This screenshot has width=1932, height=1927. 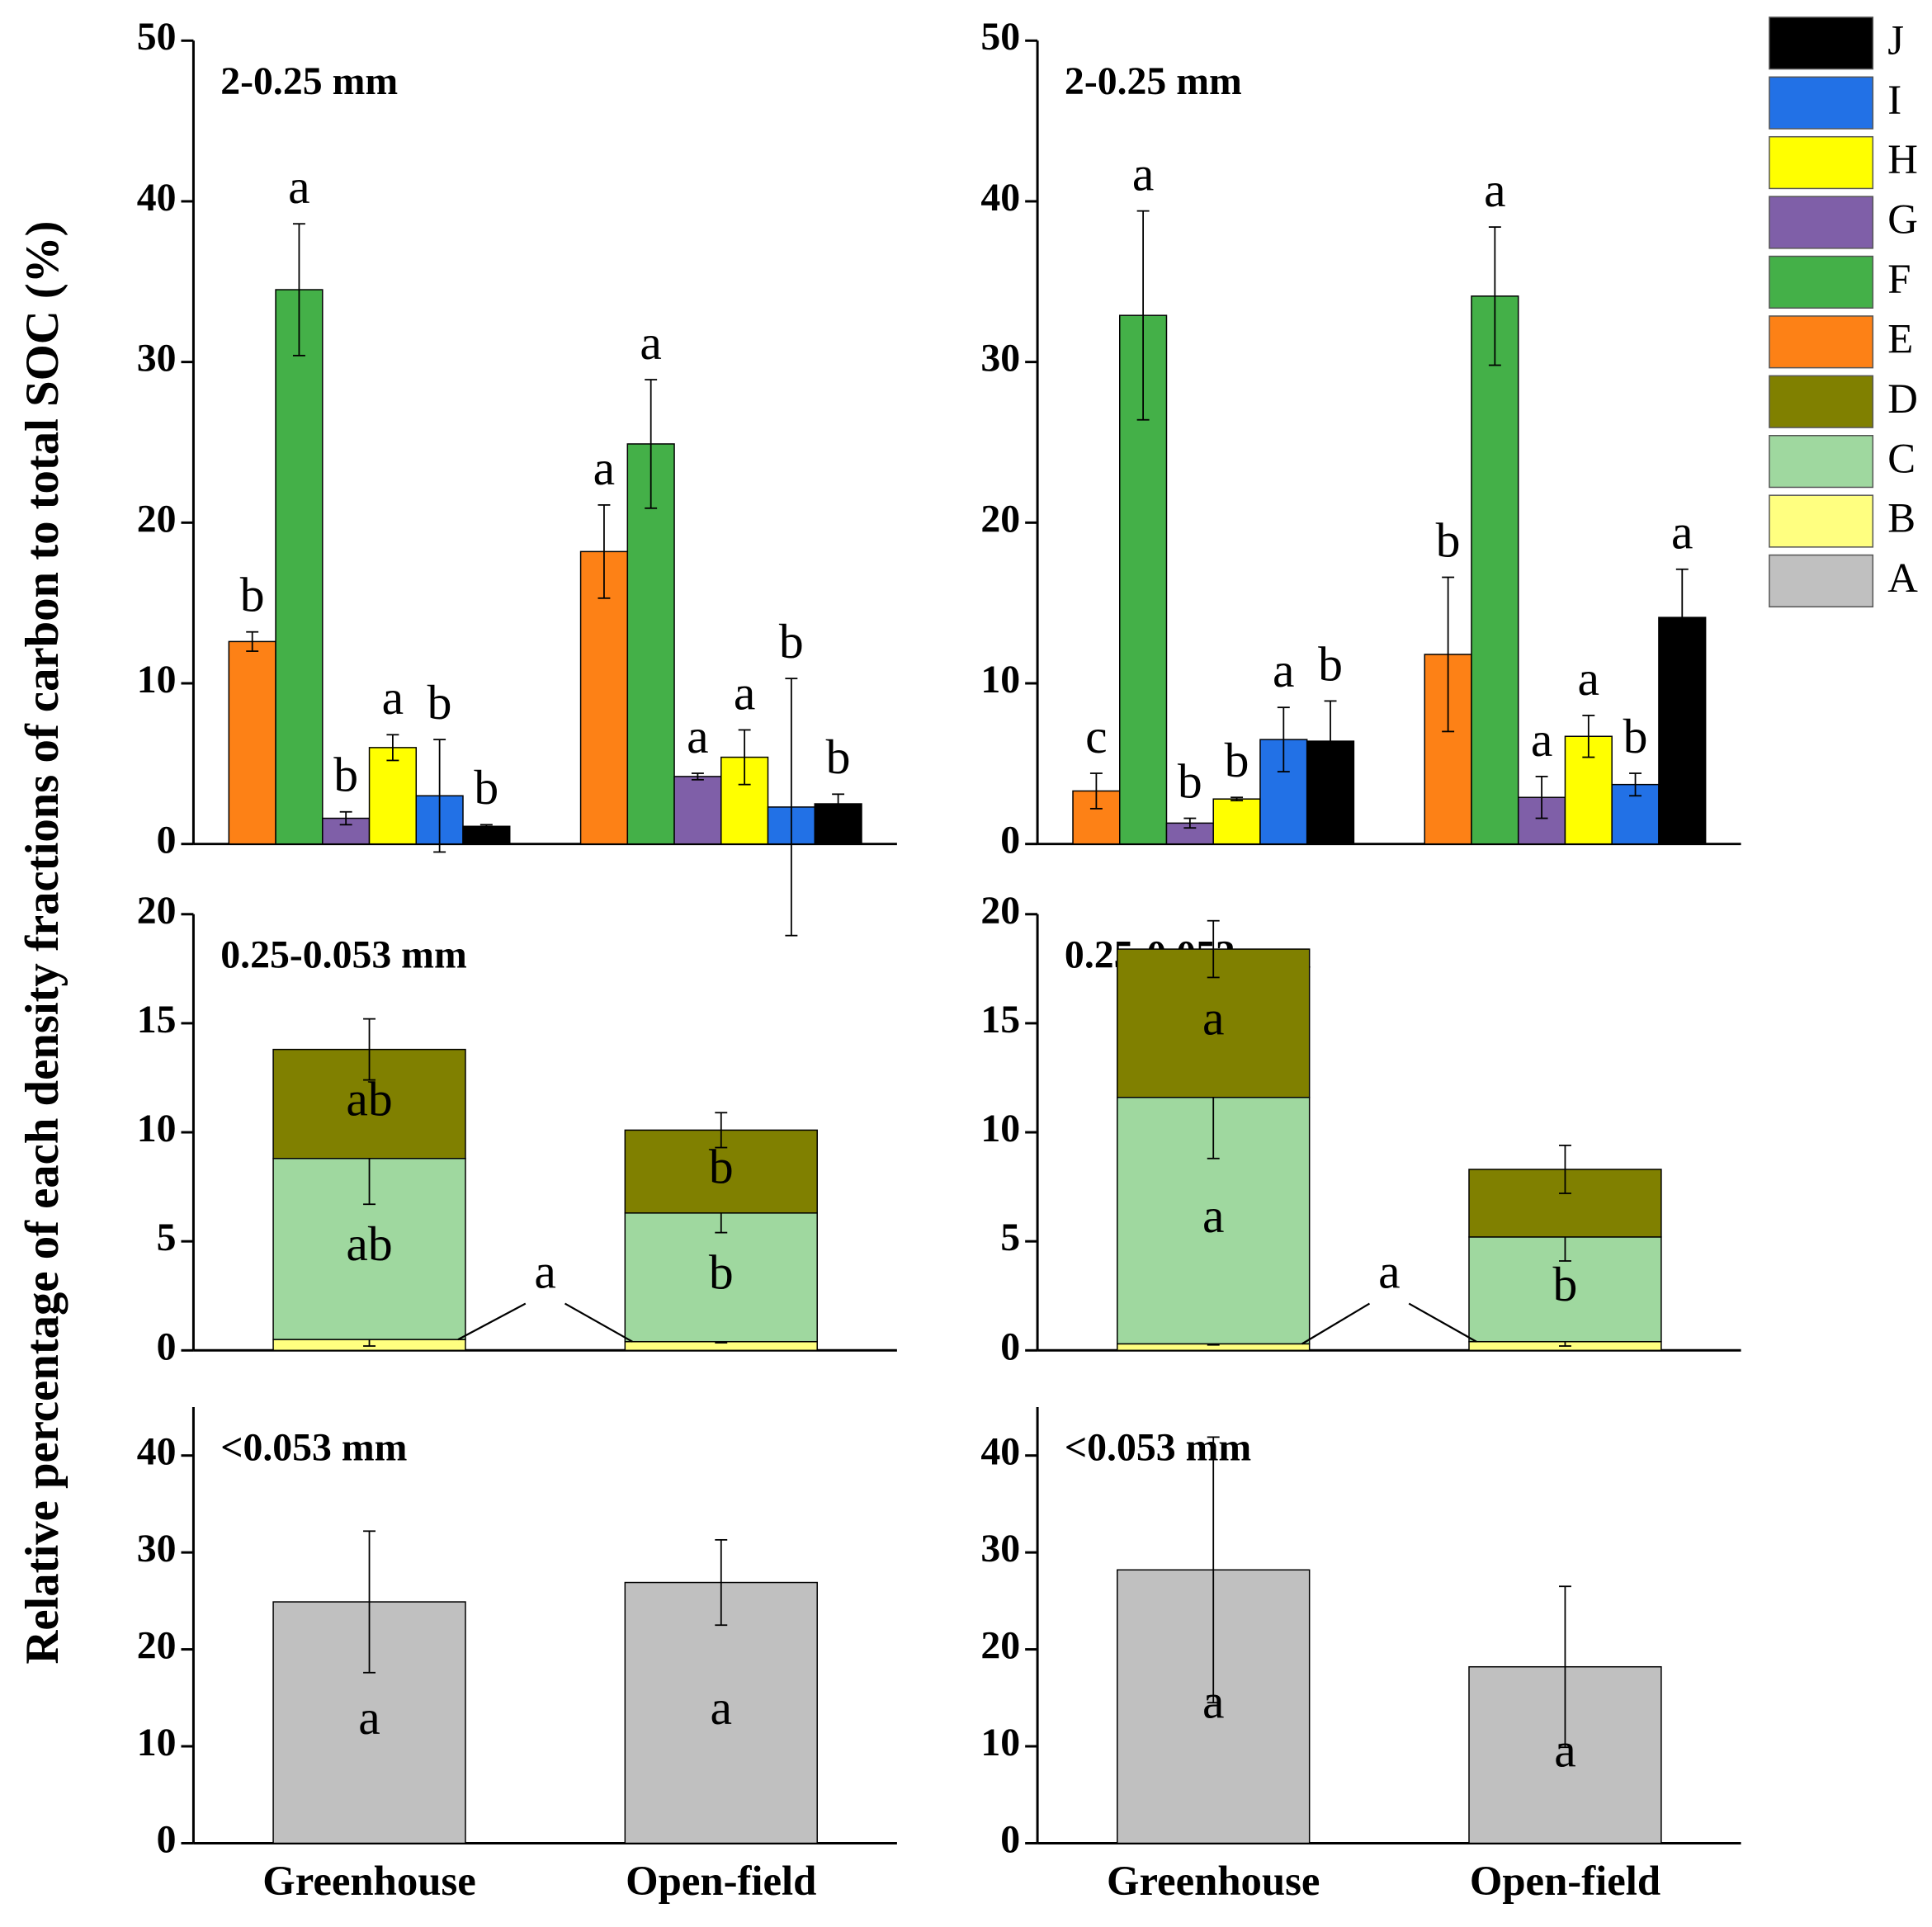 I want to click on legend-label: J, so click(x=1896, y=40).